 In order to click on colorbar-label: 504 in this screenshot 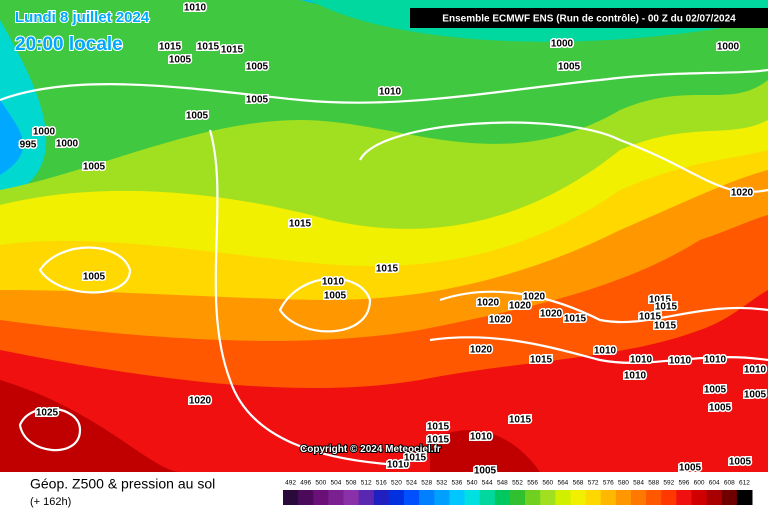, I will do `click(336, 483)`.